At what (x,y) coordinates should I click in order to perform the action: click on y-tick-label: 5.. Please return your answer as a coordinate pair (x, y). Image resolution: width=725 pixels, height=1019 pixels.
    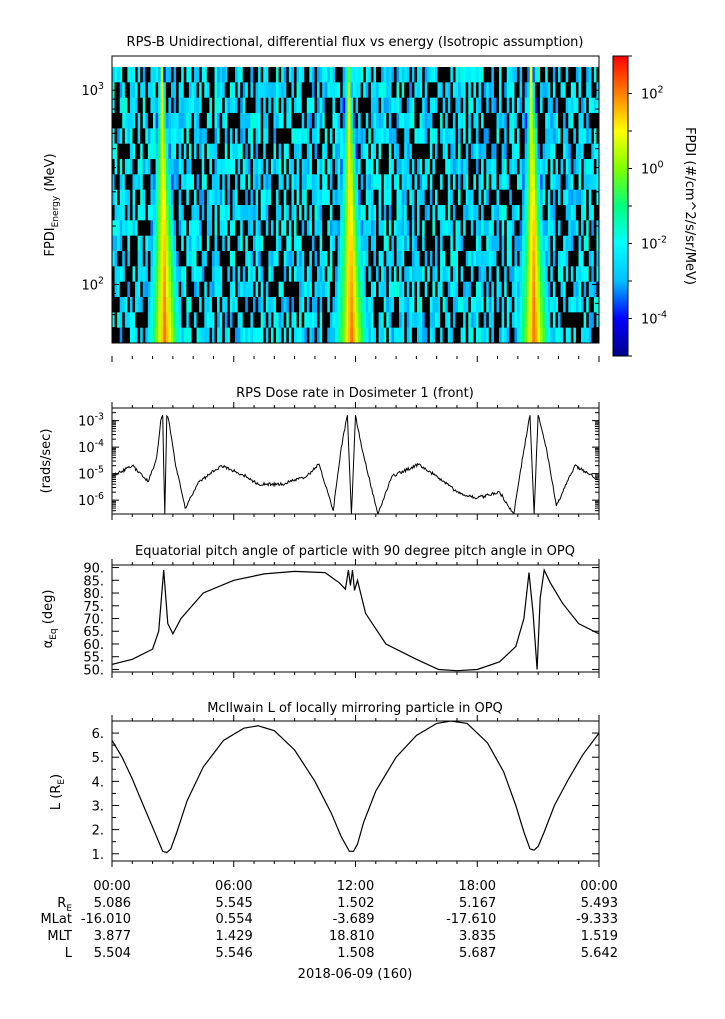
    Looking at the image, I should click on (98, 758).